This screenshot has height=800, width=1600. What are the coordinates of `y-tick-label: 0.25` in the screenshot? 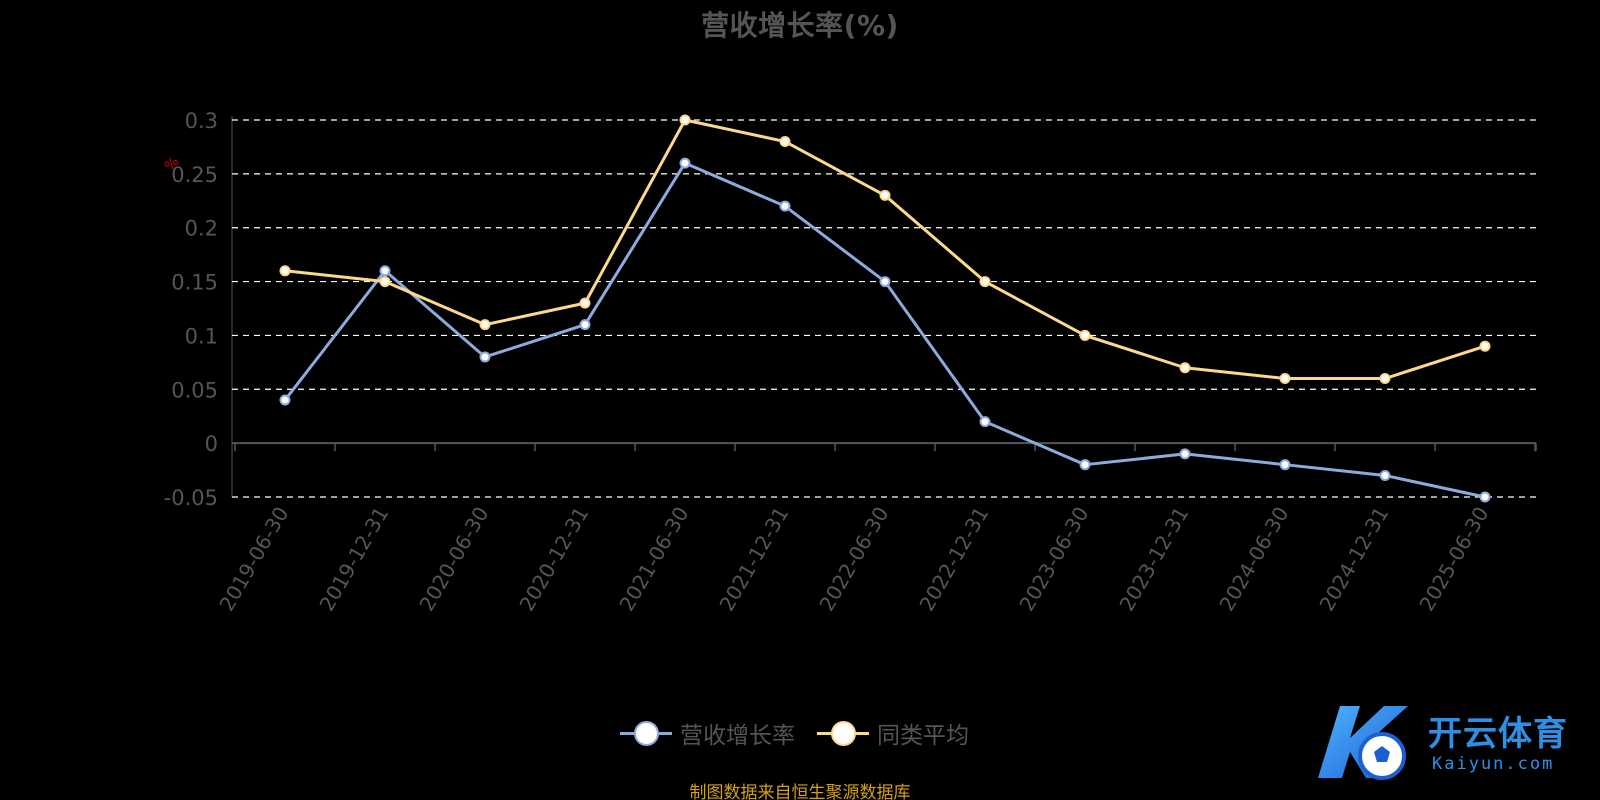 It's located at (194, 175).